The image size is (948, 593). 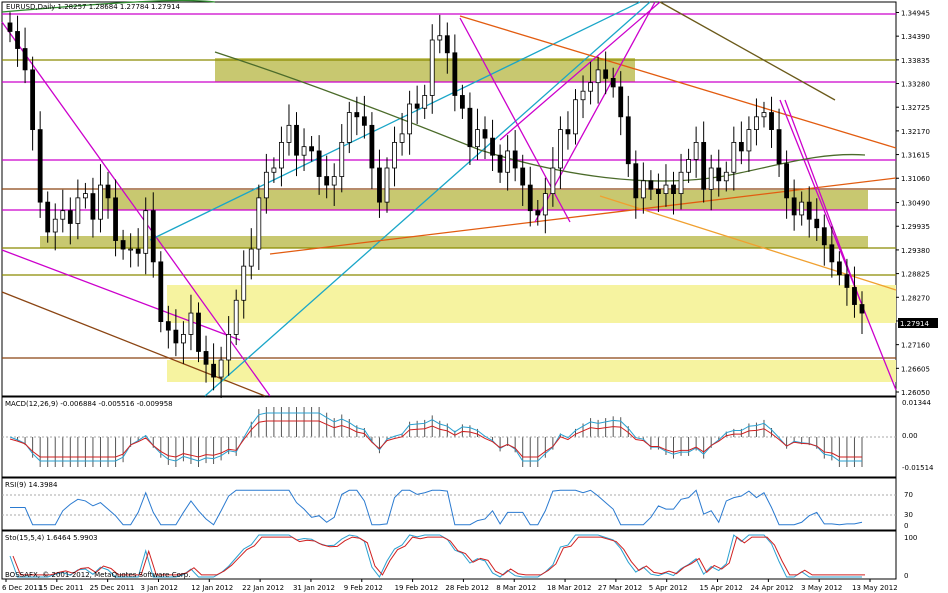 I want to click on time-tick-5: 22 Jan 2012, so click(x=263, y=588).